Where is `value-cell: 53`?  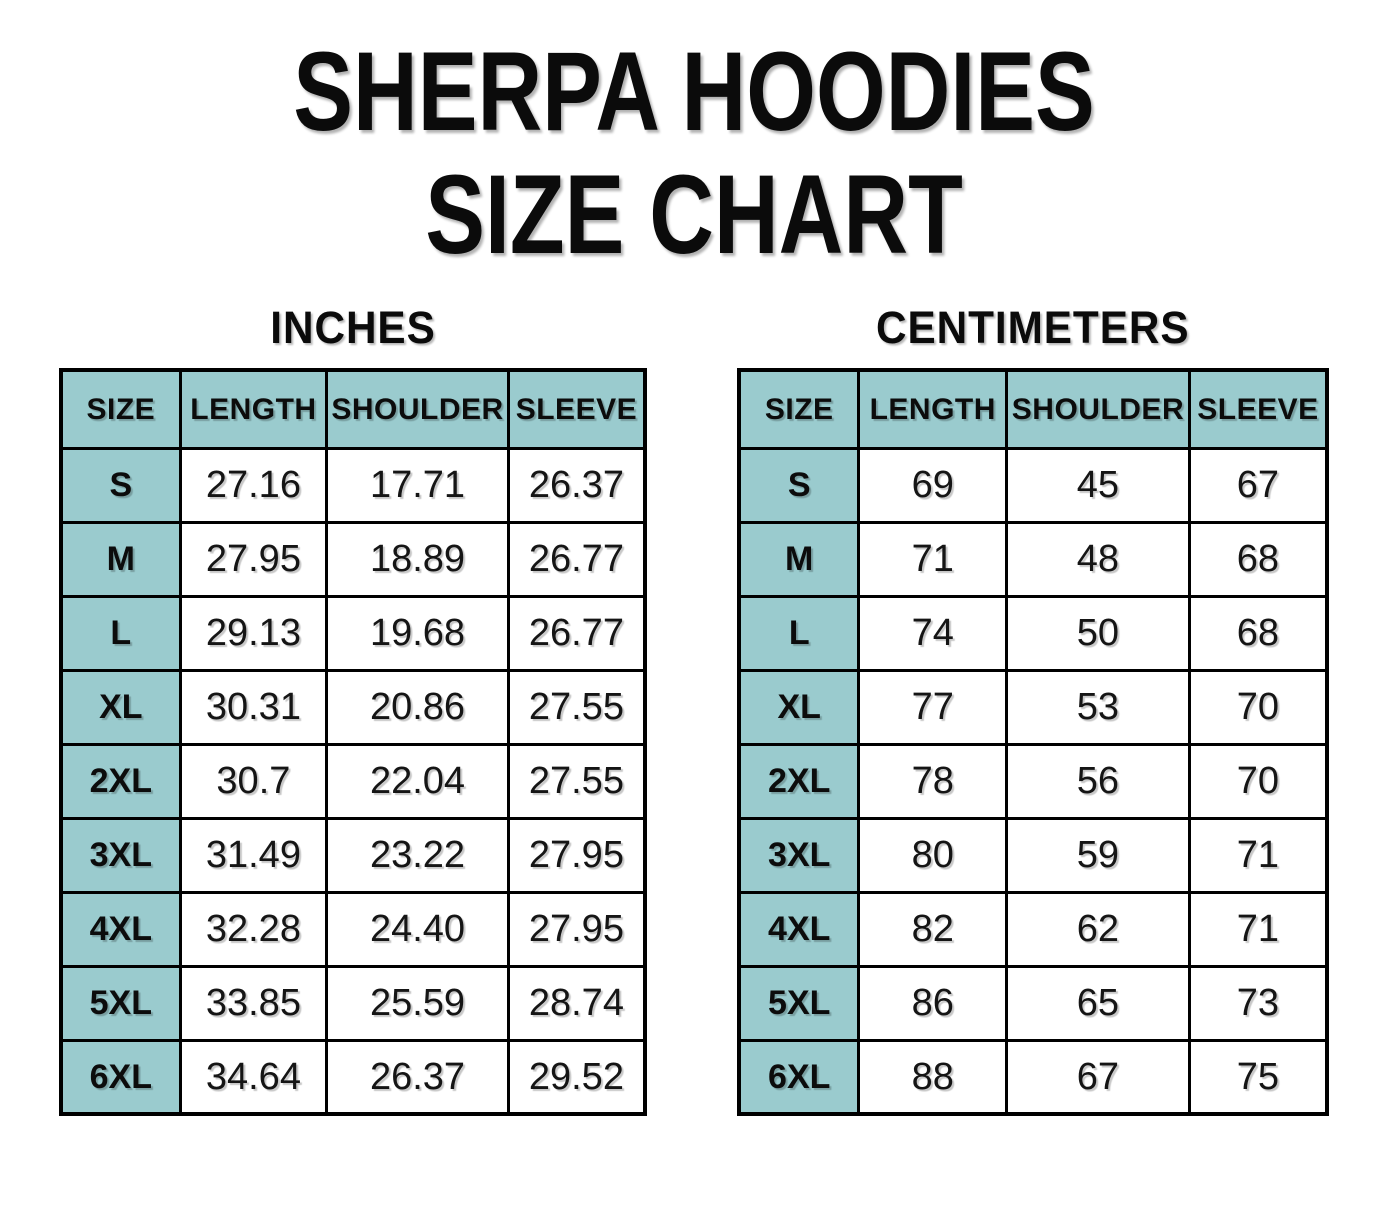
value-cell: 53 is located at coordinates (1098, 707).